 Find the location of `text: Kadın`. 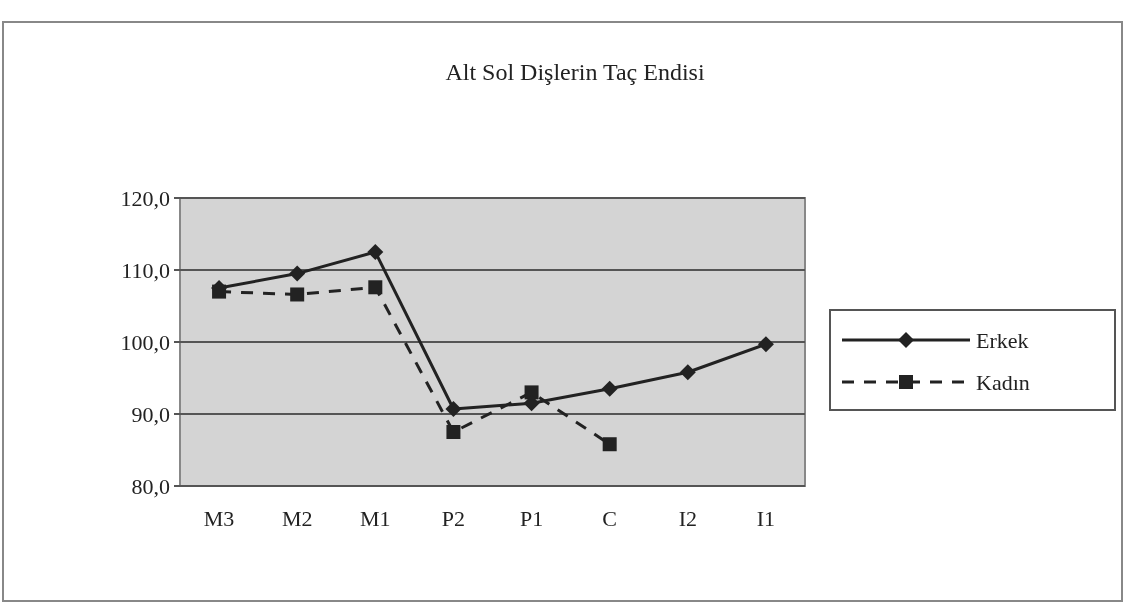

text: Kadın is located at coordinates (1003, 382).